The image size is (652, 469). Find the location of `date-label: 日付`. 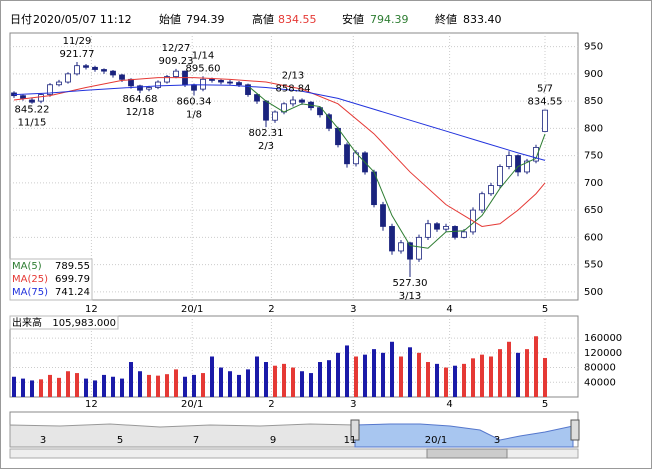

date-label: 日付 is located at coordinates (21, 19).